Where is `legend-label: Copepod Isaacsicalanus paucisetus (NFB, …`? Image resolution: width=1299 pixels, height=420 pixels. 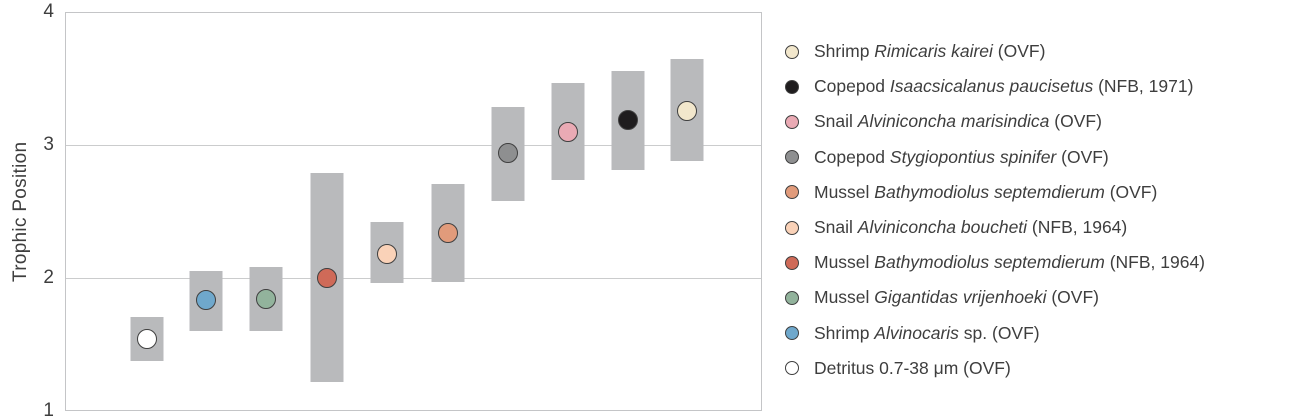 legend-label: Copepod Isaacsicalanus paucisetus (NFB, … is located at coordinates (1004, 86).